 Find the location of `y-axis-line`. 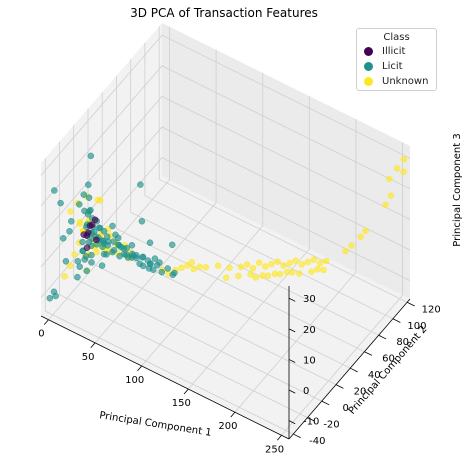

y-axis-line is located at coordinates (349, 369).